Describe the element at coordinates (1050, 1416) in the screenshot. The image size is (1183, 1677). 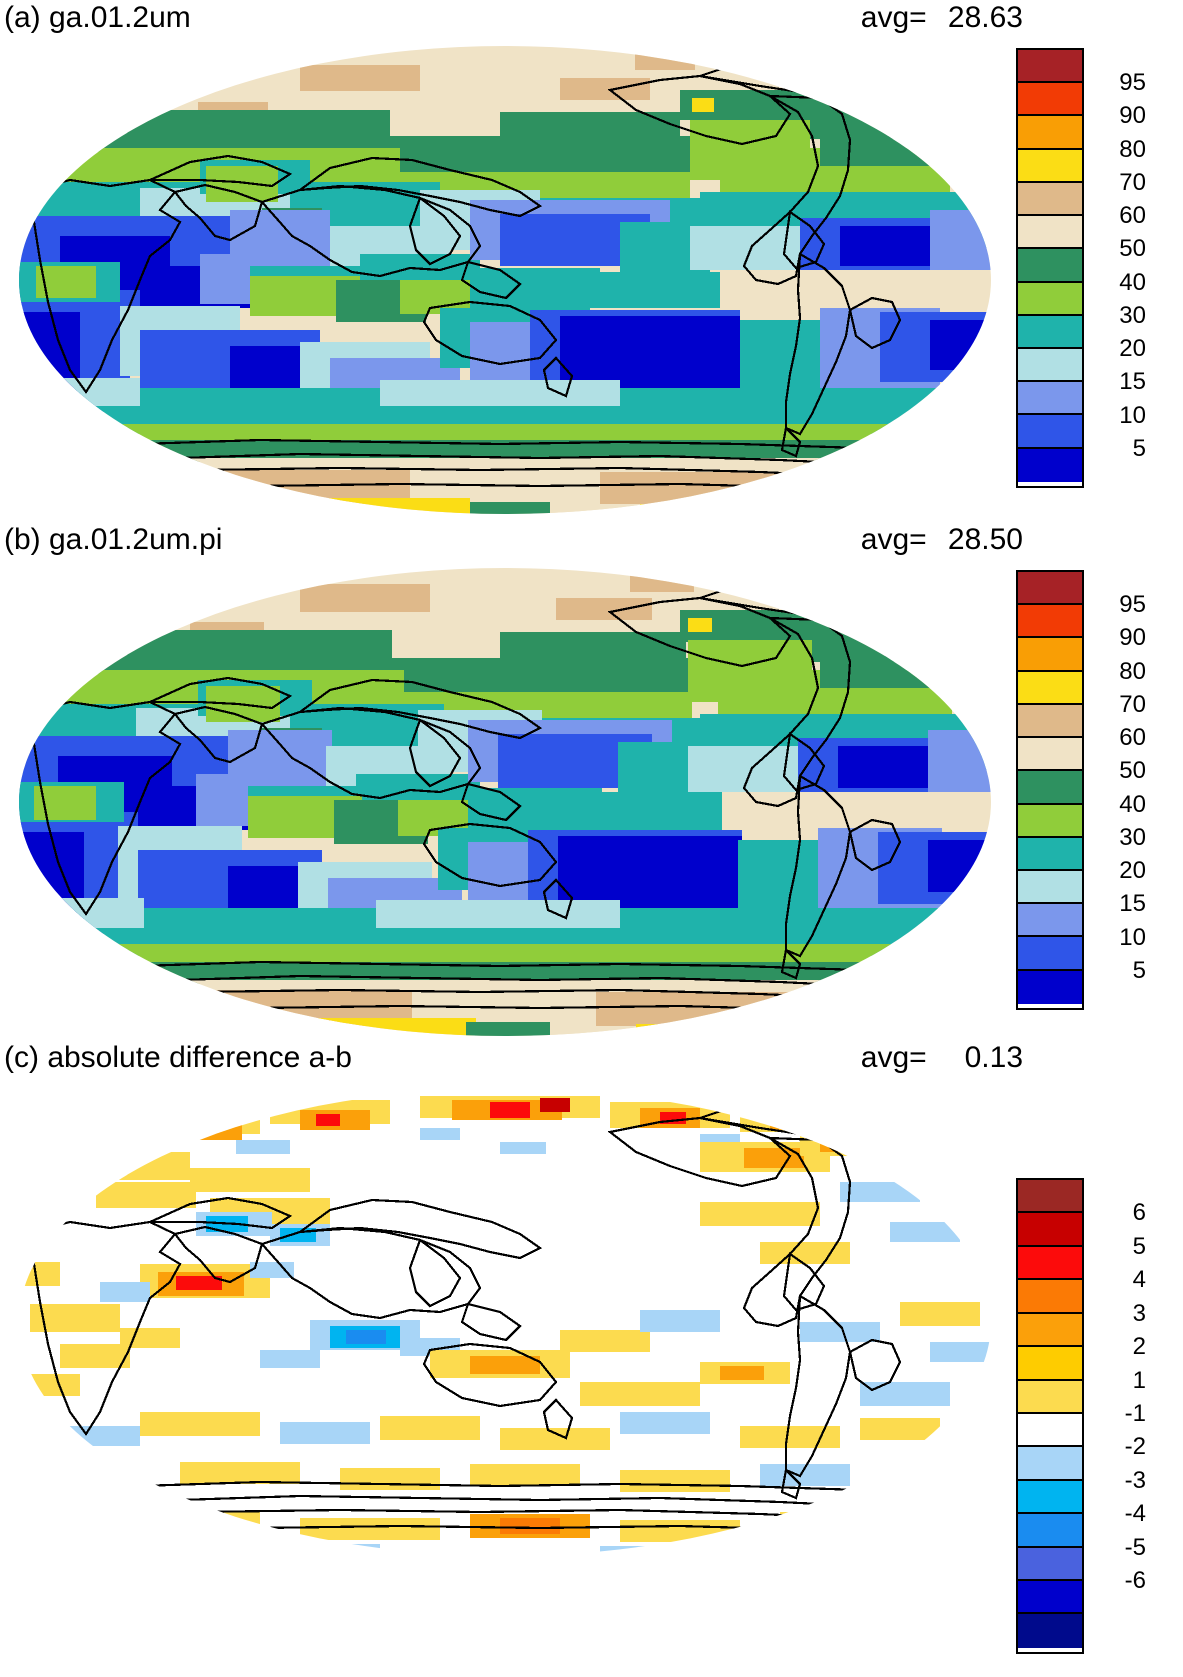
I see `panel-c-colorbar-swatches` at that location.